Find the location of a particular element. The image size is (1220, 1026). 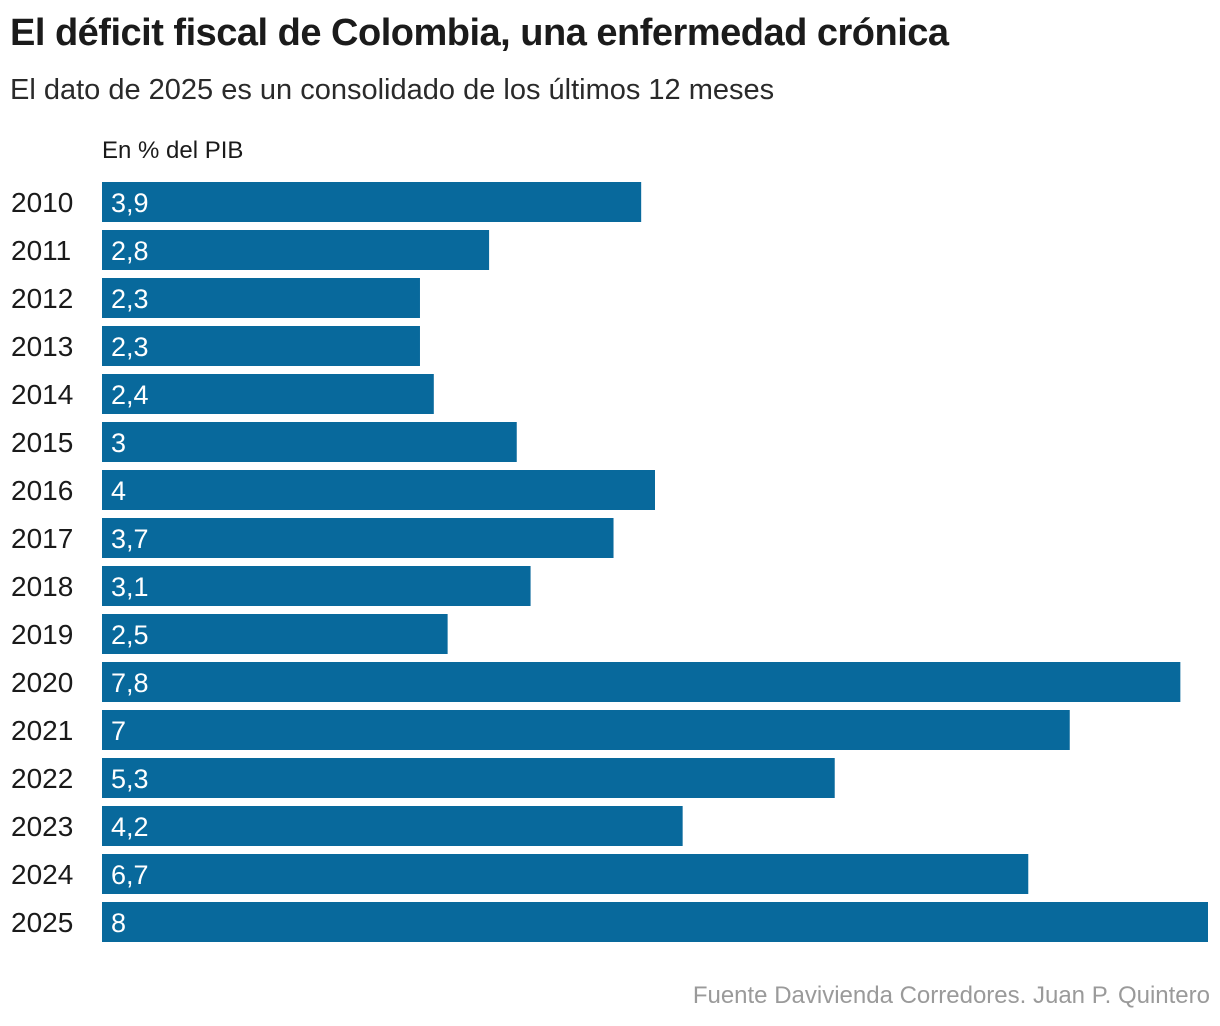

bar-group-2013: 2013 2,3 is located at coordinates (215, 346).